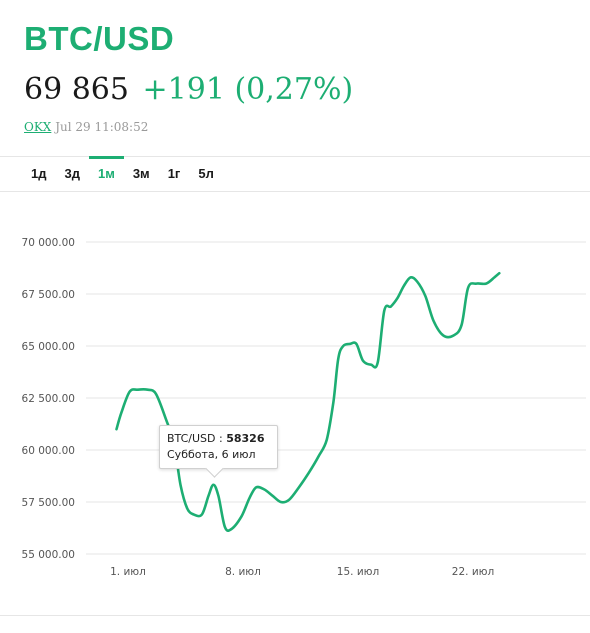  I want to click on tab-1d: 1д, so click(39, 173).